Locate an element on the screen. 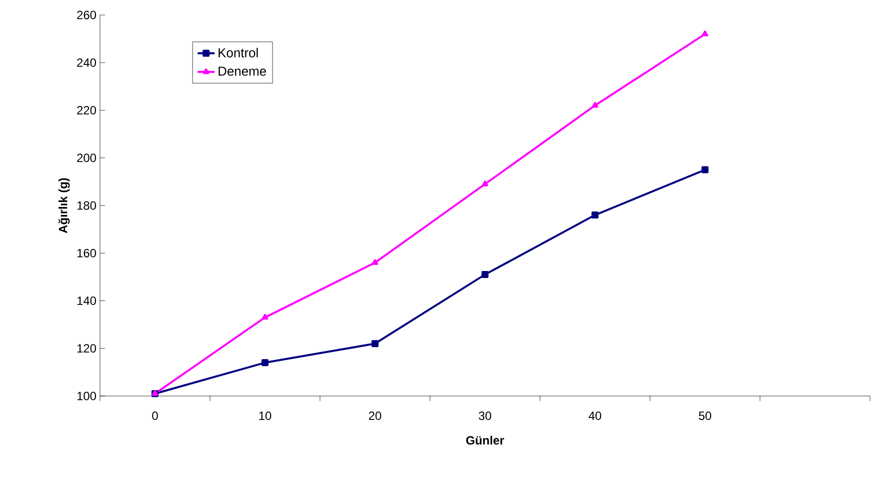 This screenshot has height=488, width=877. x-tick-label: 40 is located at coordinates (595, 416).